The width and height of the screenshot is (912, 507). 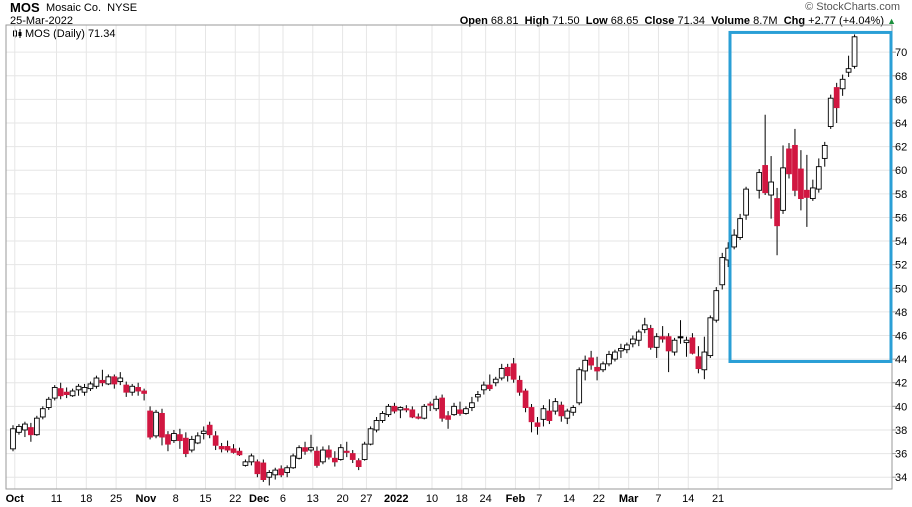 I want to click on x-tick-label: Mar, so click(x=629, y=499).